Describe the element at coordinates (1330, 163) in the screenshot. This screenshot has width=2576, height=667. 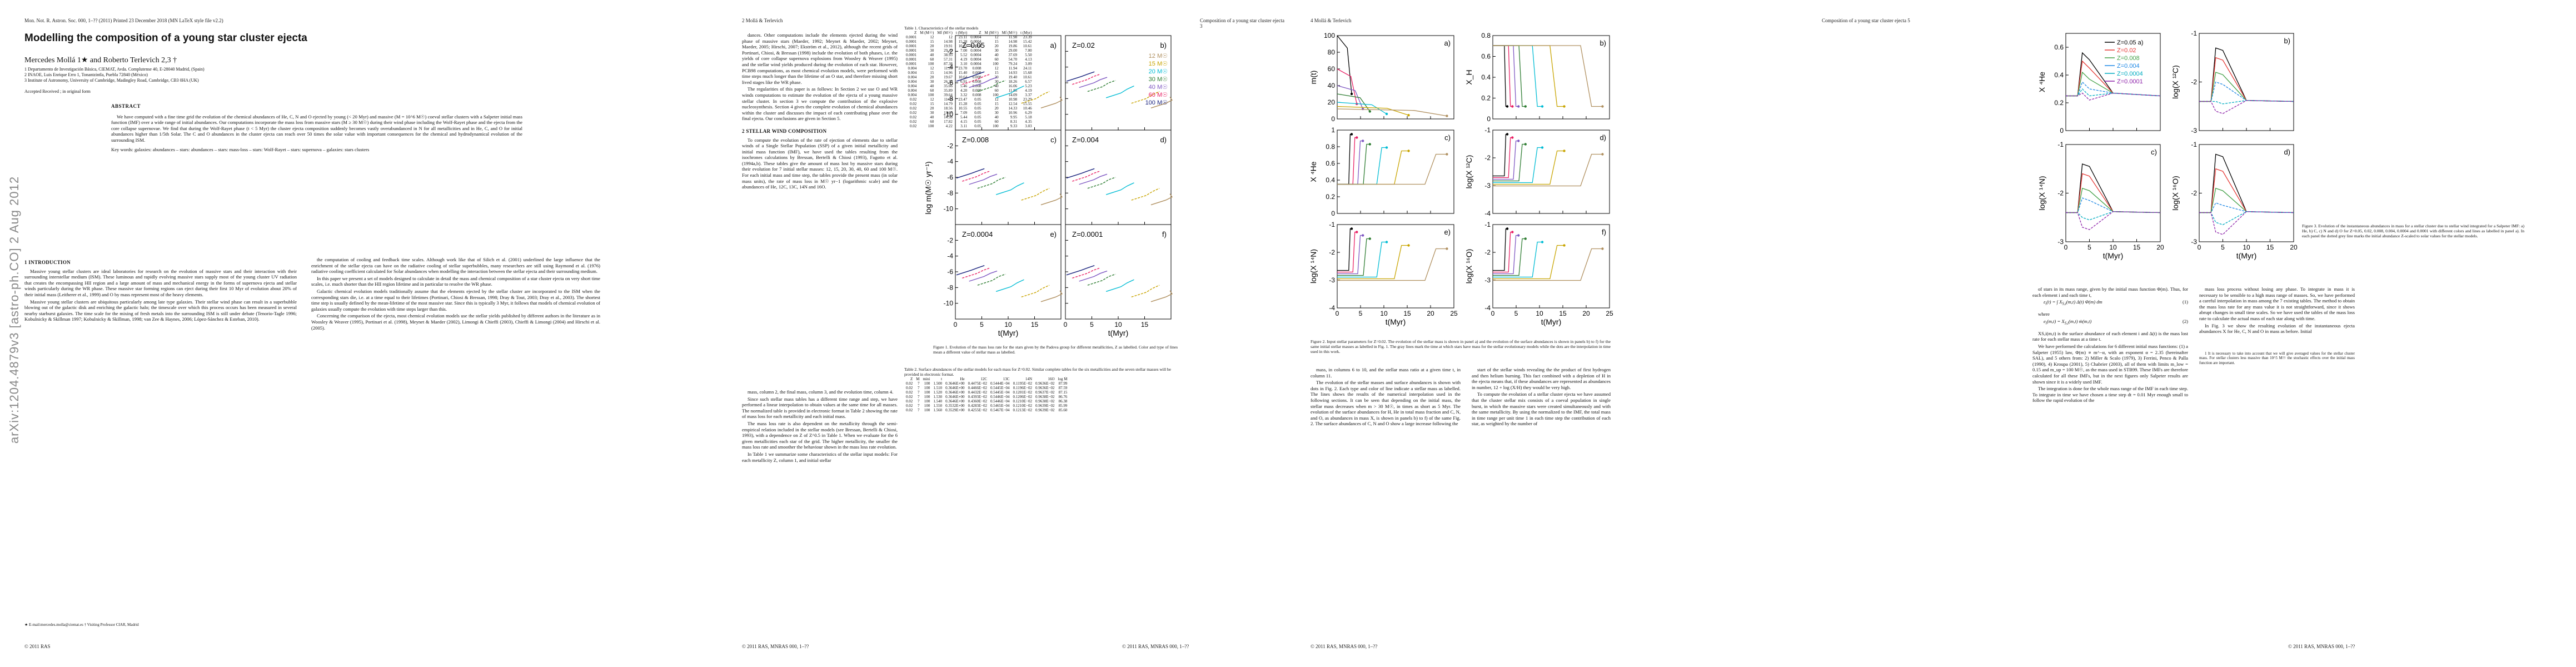
I see `y-tick-label: 0.6` at that location.